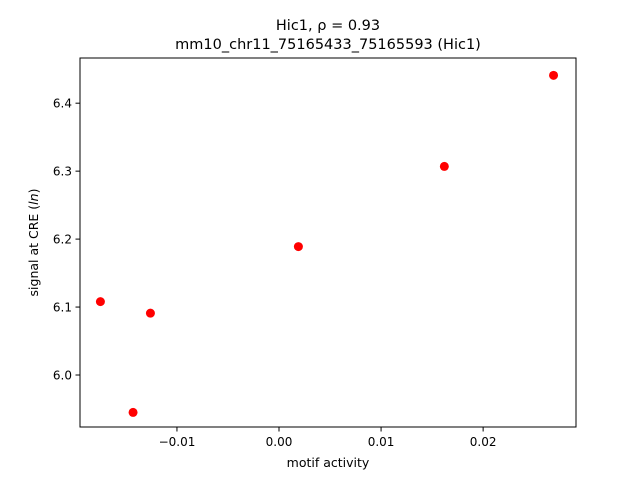  I want to click on x-tick-label: 0.02, so click(483, 442).